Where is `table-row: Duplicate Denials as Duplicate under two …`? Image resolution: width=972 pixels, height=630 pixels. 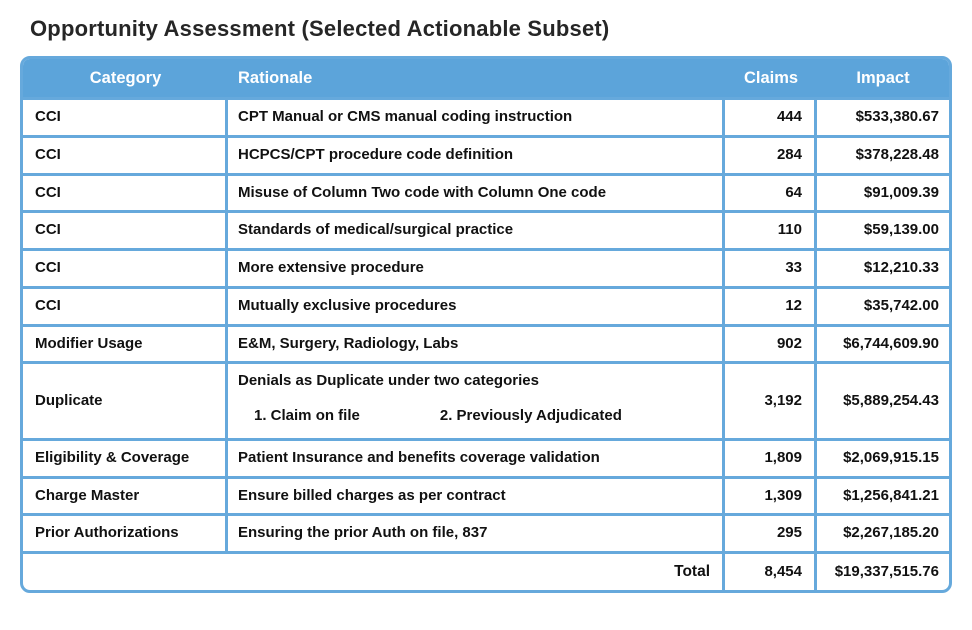 table-row: Duplicate Denials as Duplicate under two … is located at coordinates (486, 399).